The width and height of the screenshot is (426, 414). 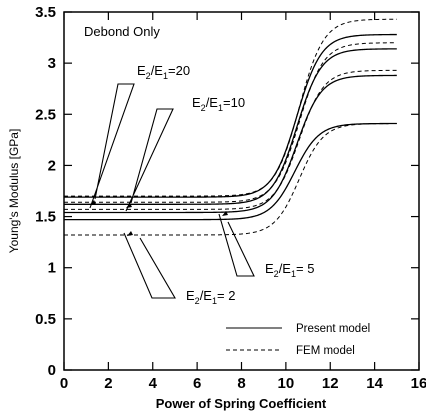 I want to click on annotation-ratio-20: E2/E1=20, so click(x=139, y=136).